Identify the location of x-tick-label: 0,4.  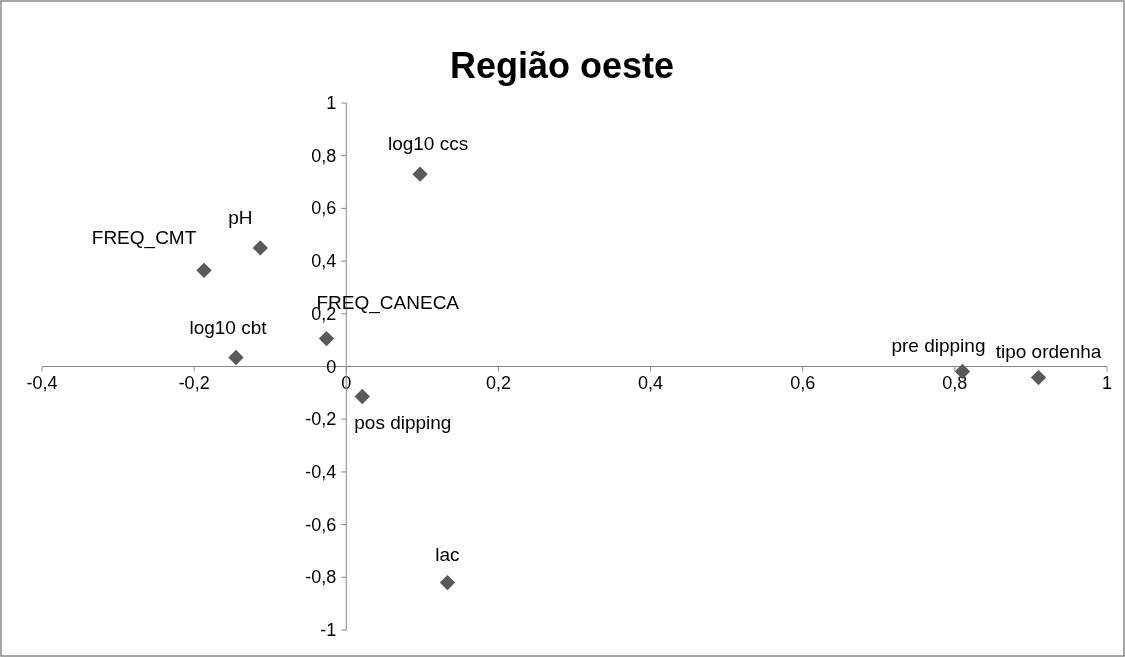
(651, 382).